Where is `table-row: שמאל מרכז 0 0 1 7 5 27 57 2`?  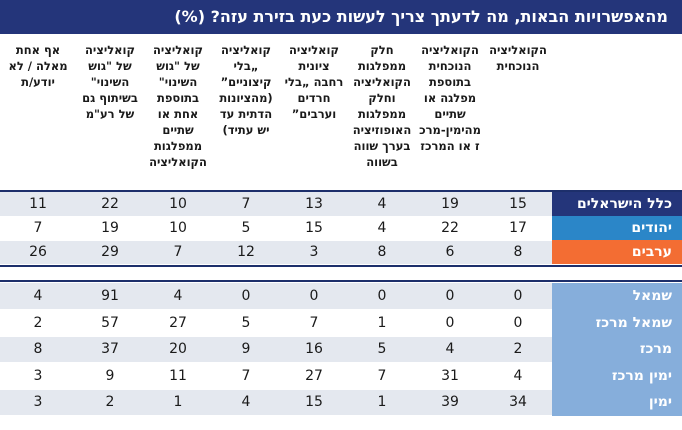
table-row: שמאל מרכז 0 0 1 7 5 27 57 2 is located at coordinates (341, 323).